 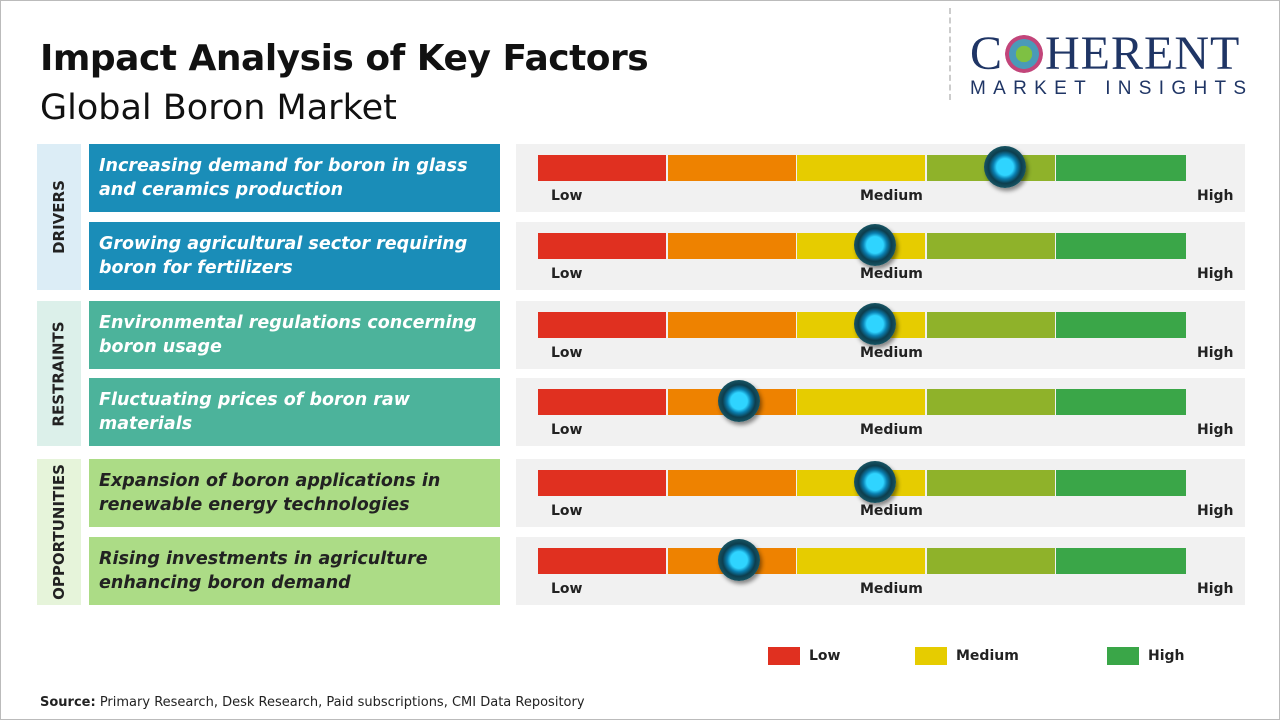 What do you see at coordinates (218, 108) in the screenshot?
I see `page-subtitle: Global Boron Market` at bounding box center [218, 108].